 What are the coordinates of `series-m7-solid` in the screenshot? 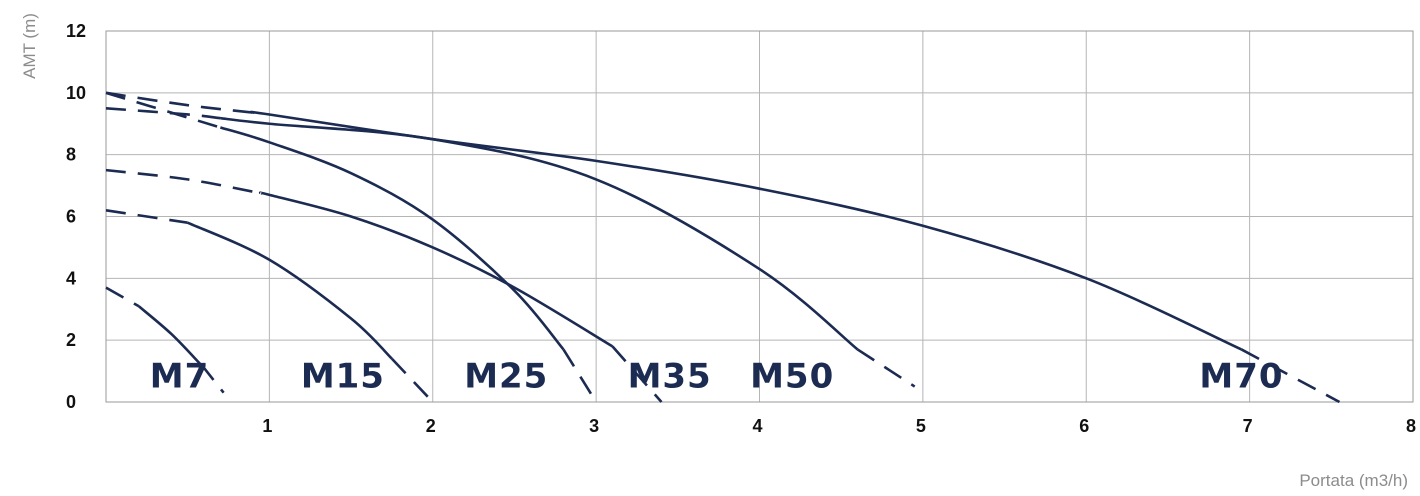 It's located at (169, 335).